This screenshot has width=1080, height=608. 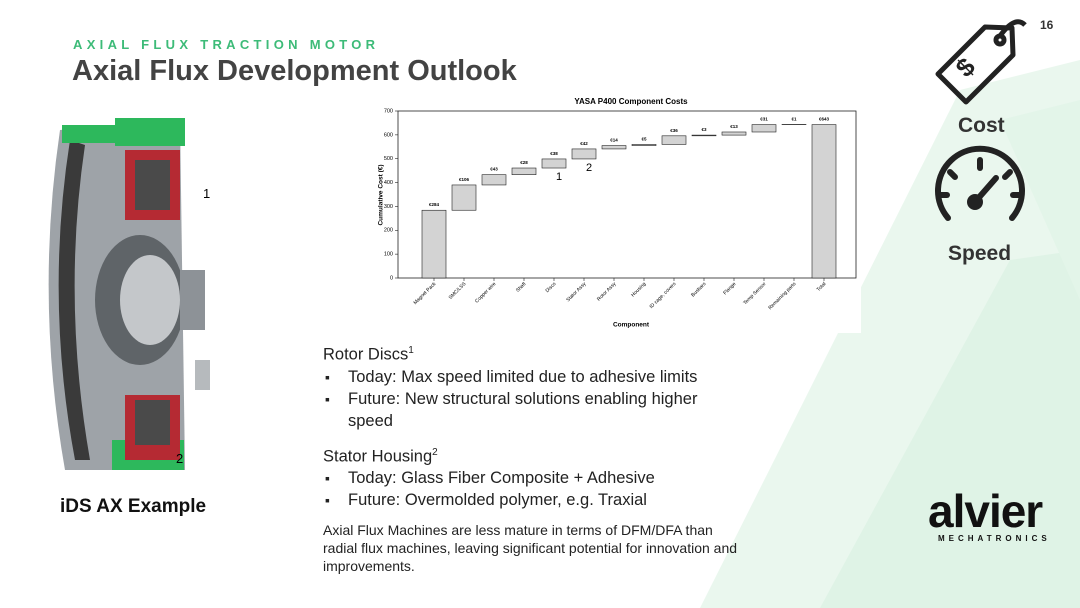 What do you see at coordinates (494, 169) in the screenshot?
I see `value-label: €43` at bounding box center [494, 169].